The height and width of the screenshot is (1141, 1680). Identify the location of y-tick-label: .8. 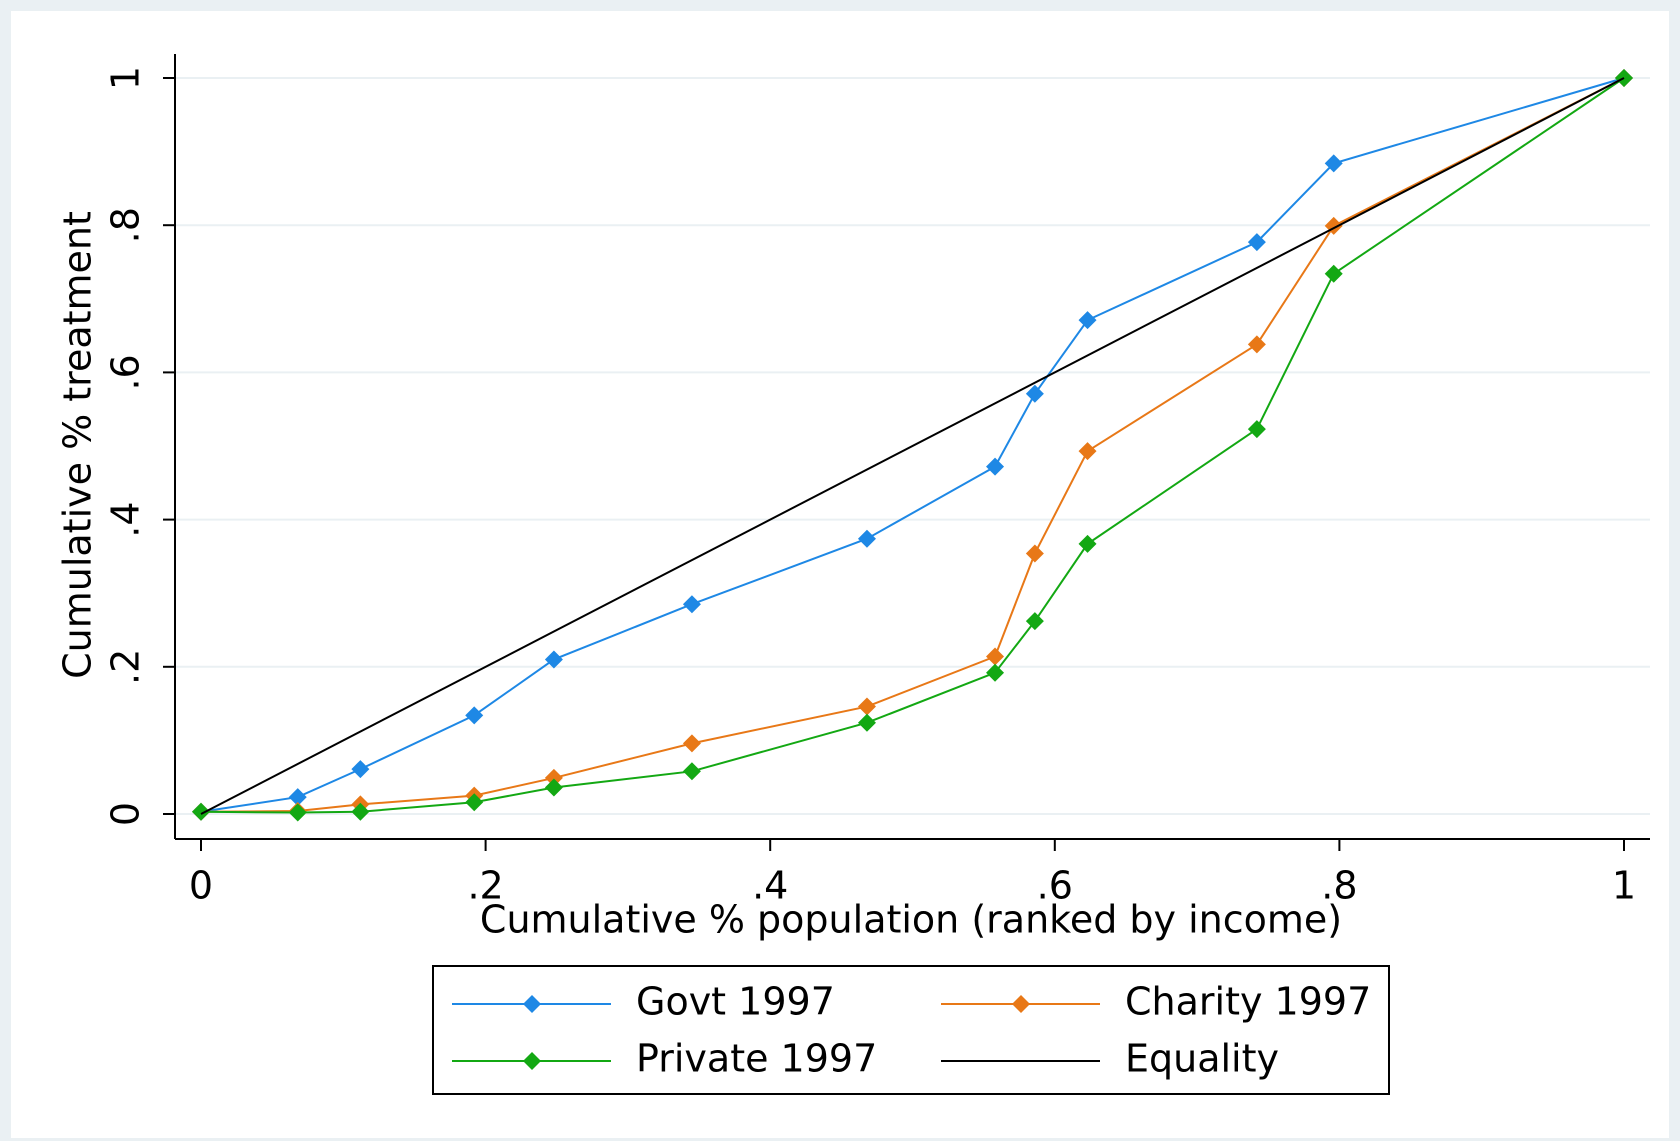
(126, 225).